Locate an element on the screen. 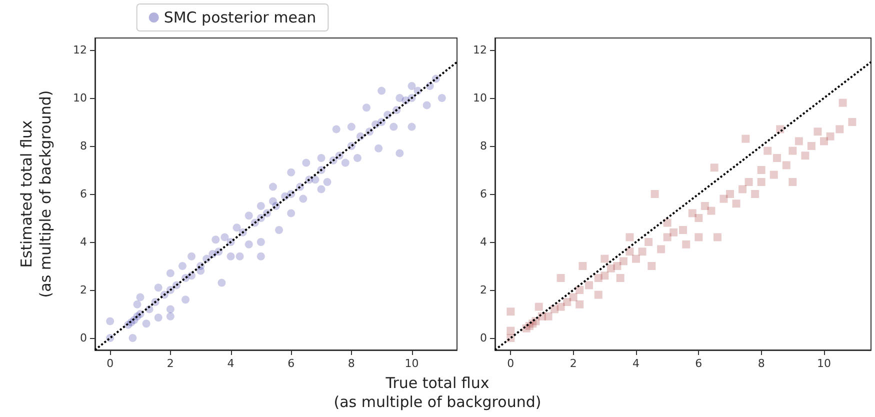 The image size is (875, 417). y-axis-title: Estimated total flux (as multiple of background) is located at coordinates (36, 194).